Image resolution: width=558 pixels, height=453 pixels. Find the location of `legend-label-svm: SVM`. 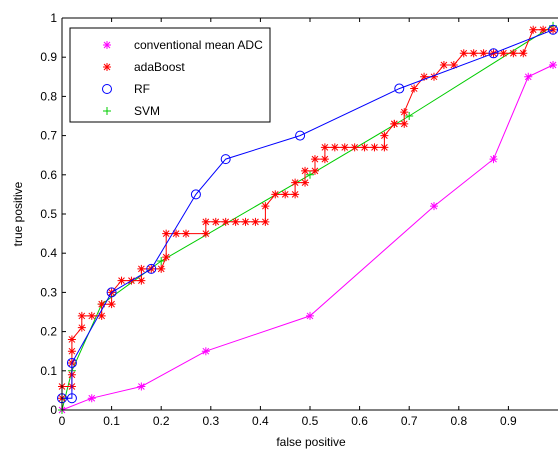

legend-label-svm: SVM is located at coordinates (147, 111).